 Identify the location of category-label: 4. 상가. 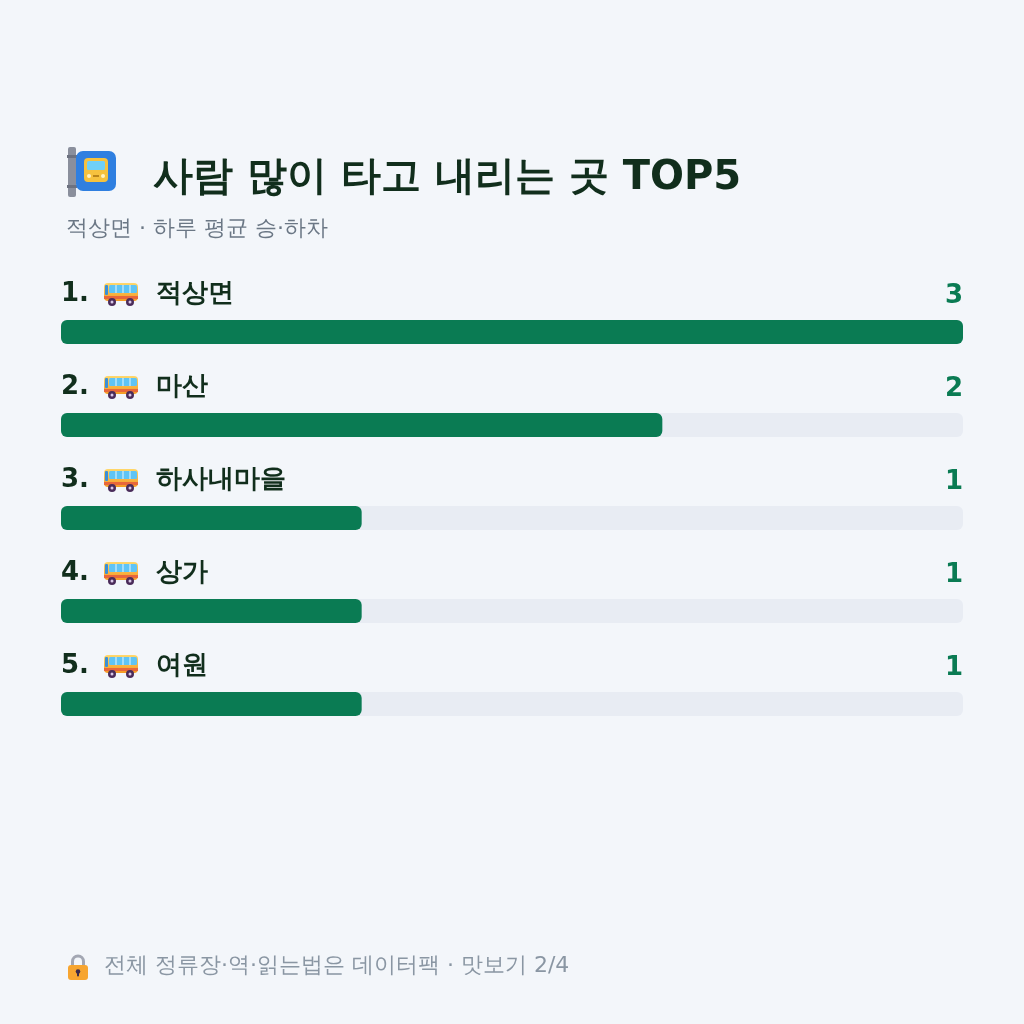
(134, 571).